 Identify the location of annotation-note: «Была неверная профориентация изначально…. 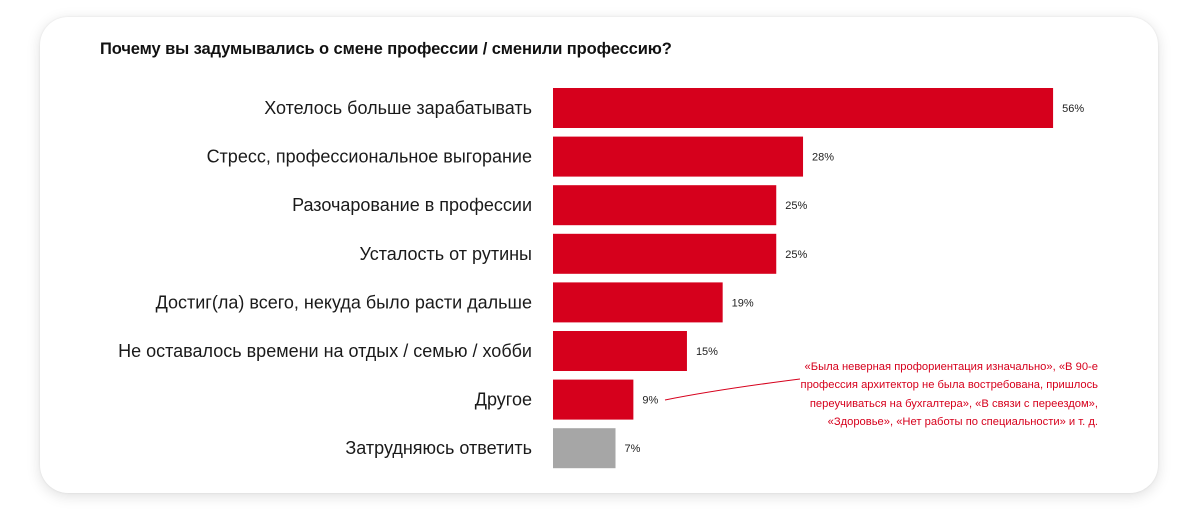
(949, 394).